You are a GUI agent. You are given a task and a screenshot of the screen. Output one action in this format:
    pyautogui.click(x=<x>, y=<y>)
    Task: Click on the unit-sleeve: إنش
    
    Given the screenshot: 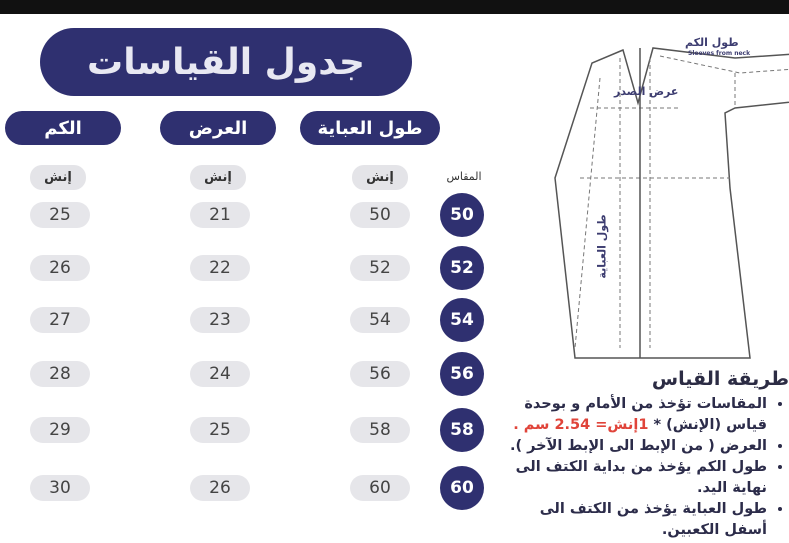 What is the action you would take?
    pyautogui.click(x=58, y=177)
    